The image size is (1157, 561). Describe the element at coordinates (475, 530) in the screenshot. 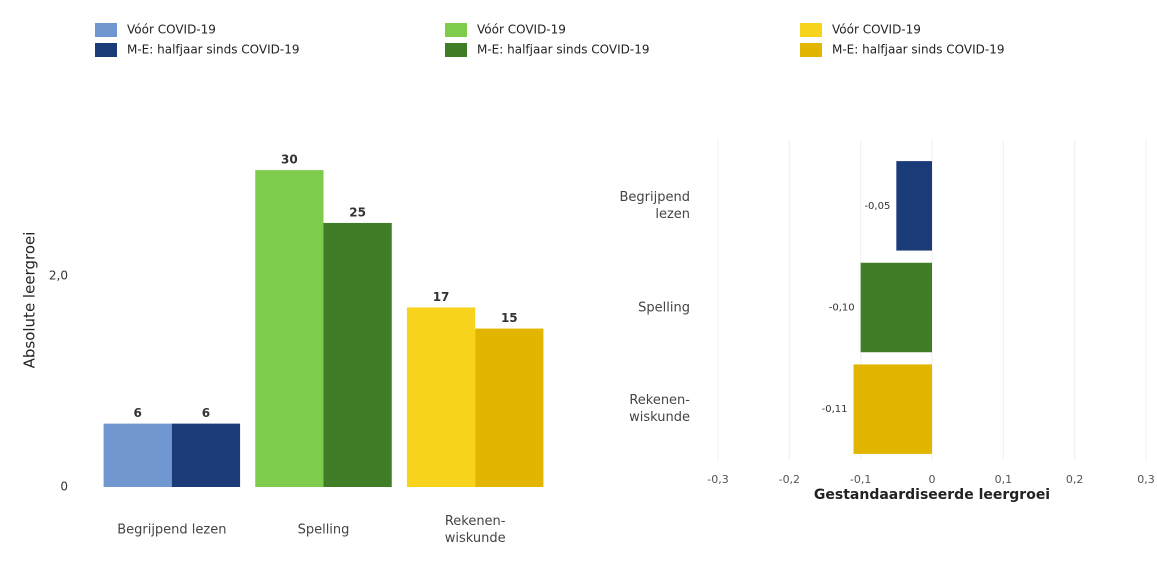

I see `x-tick-label: Rekenen-wiskunde` at that location.